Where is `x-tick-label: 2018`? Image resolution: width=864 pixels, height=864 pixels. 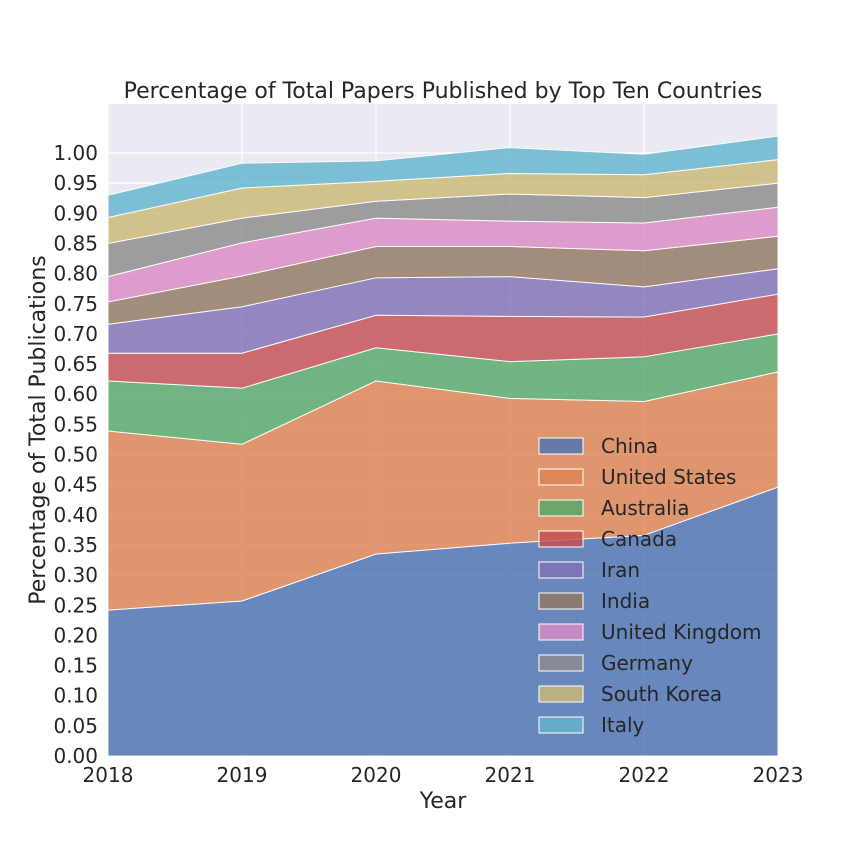 x-tick-label: 2018 is located at coordinates (108, 775).